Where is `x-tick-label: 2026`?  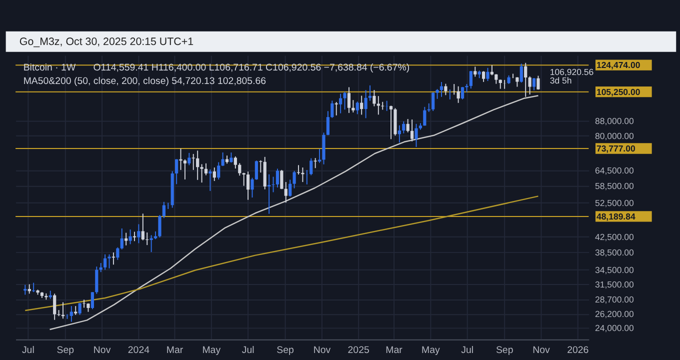 x-tick-label: 2026 is located at coordinates (578, 350).